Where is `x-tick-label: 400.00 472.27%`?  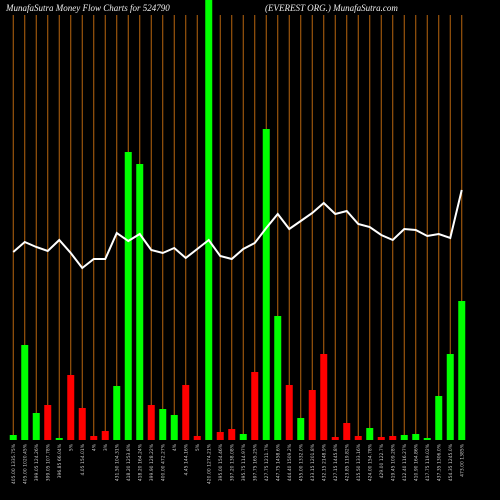 x-tick-label: 400.00 472.27% is located at coordinates (163, 462).